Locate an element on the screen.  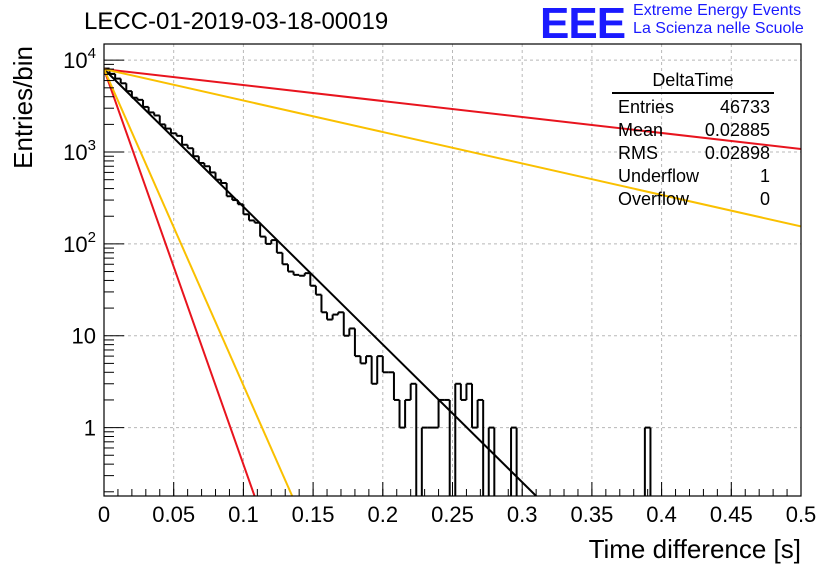
stats-value: 0.02898 is located at coordinates (737, 153).